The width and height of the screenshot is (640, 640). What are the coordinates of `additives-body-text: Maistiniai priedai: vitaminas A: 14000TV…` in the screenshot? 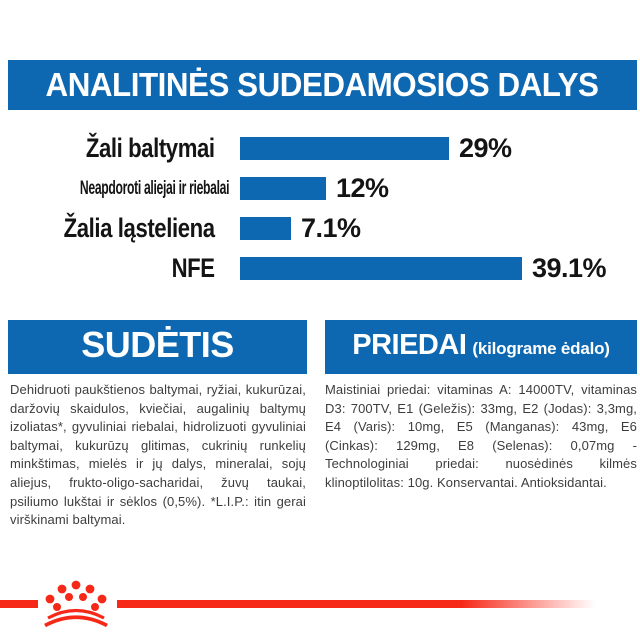 It's located at (481, 436).